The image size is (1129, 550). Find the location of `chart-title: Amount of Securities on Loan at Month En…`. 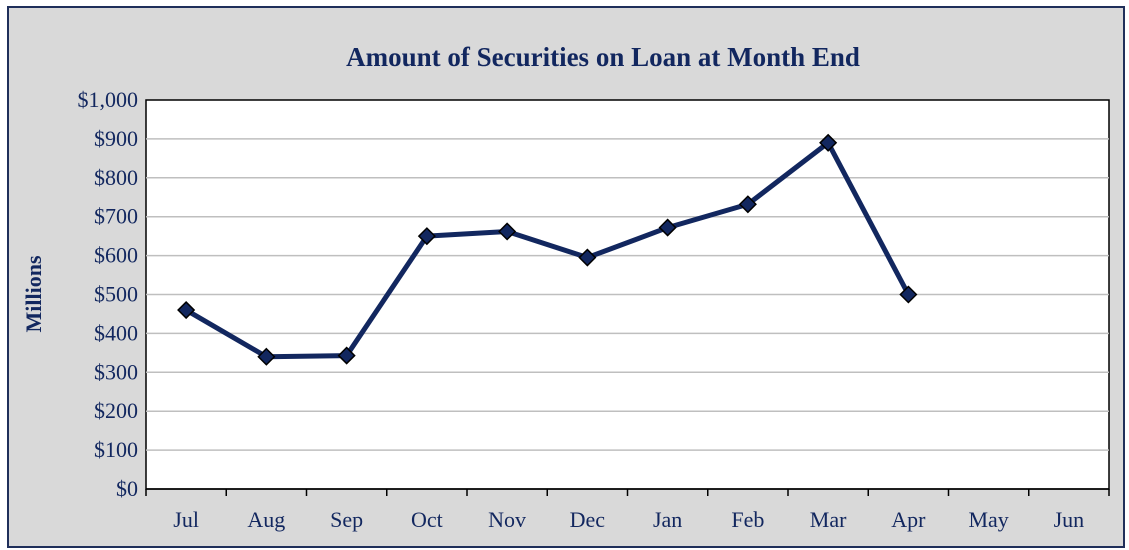

chart-title: Amount of Securities on Loan at Month En… is located at coordinates (603, 57).